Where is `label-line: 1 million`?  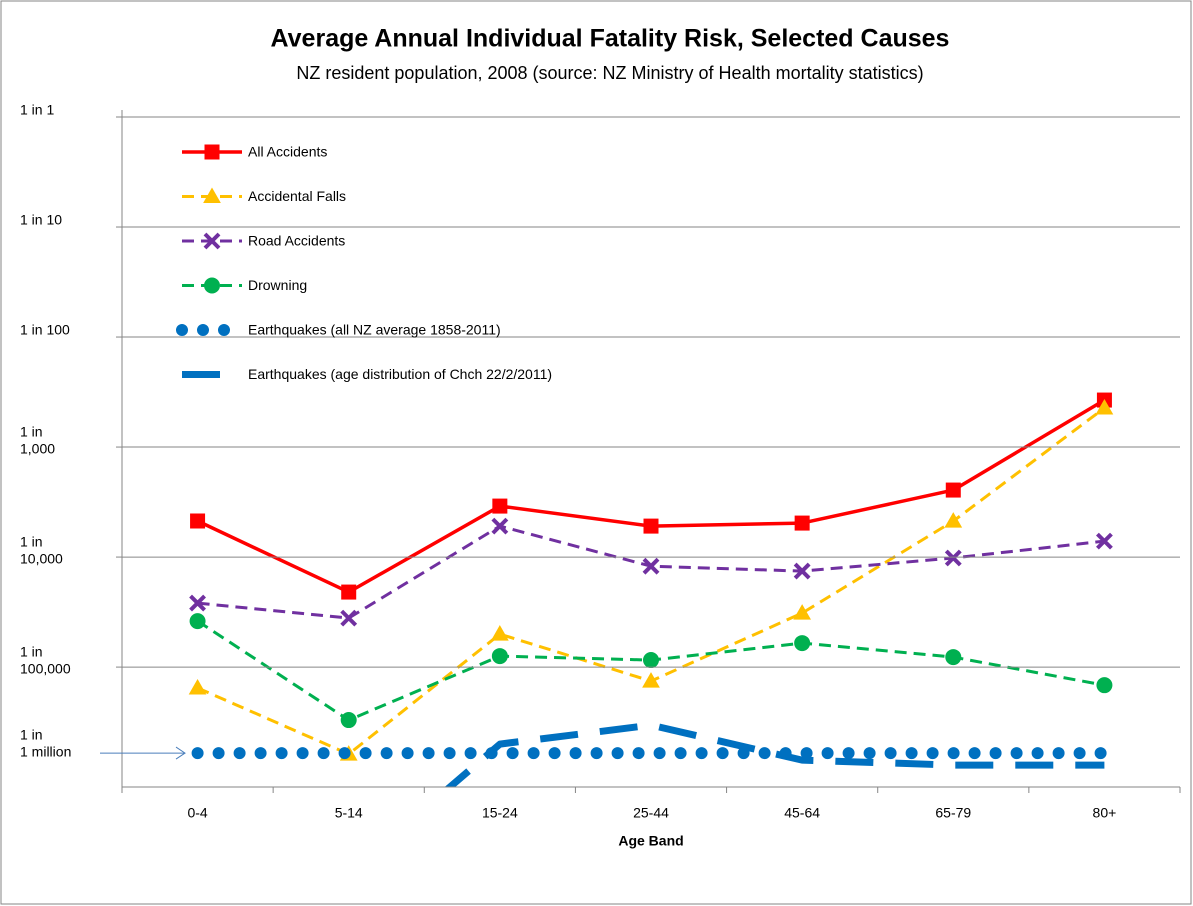
label-line: 1 million is located at coordinates (45, 751).